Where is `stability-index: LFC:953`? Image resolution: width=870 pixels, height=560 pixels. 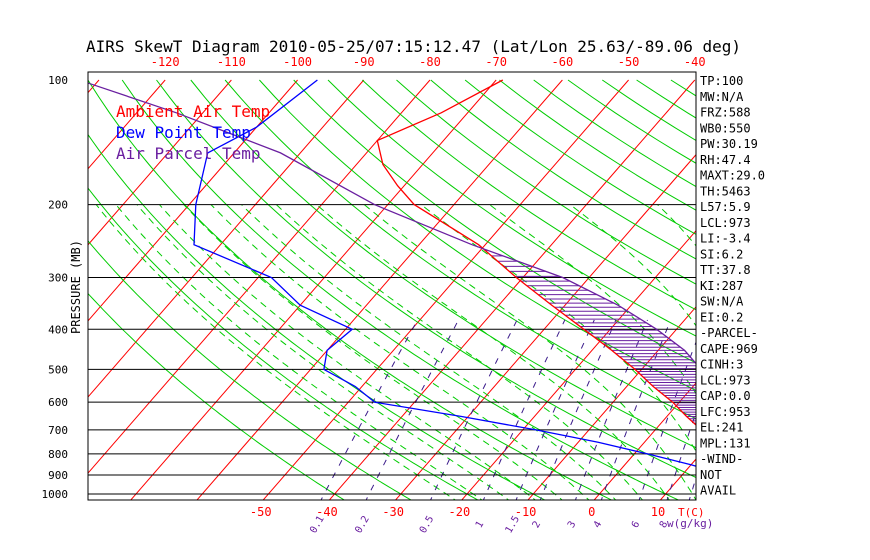 stability-index: LFC:953 is located at coordinates (725, 412).